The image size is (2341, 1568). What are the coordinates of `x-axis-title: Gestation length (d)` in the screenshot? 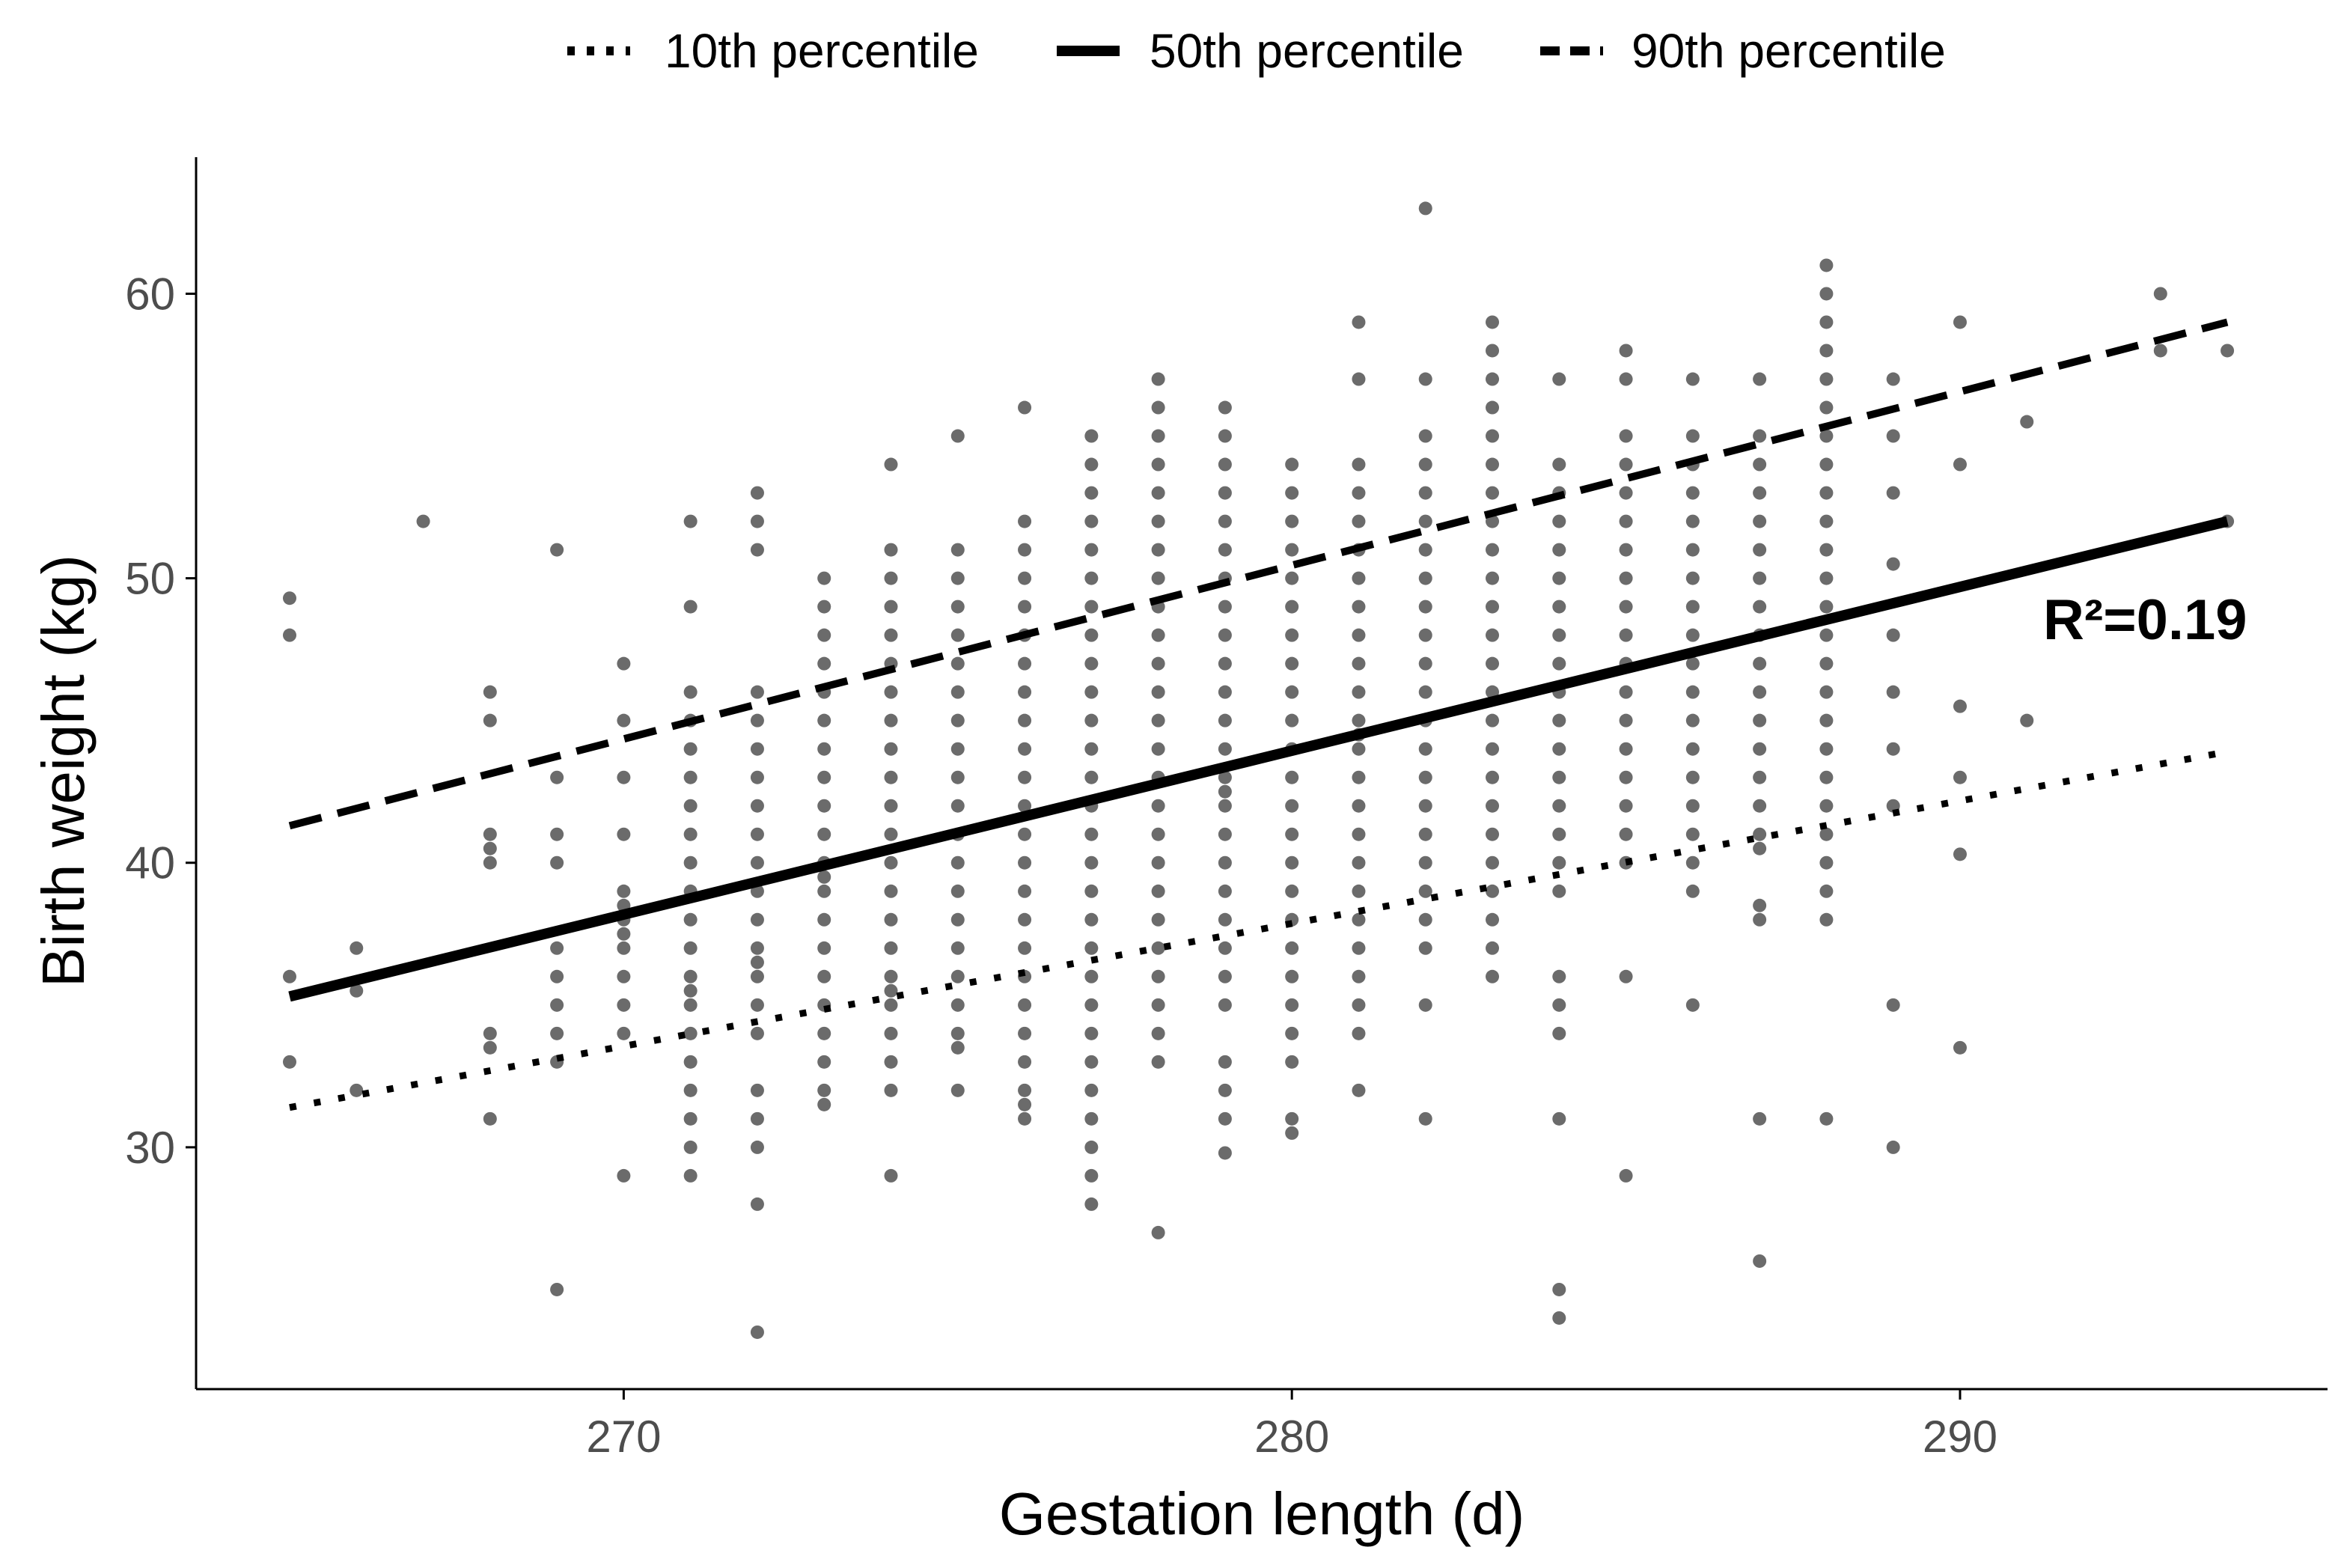 It's located at (1262, 1513).